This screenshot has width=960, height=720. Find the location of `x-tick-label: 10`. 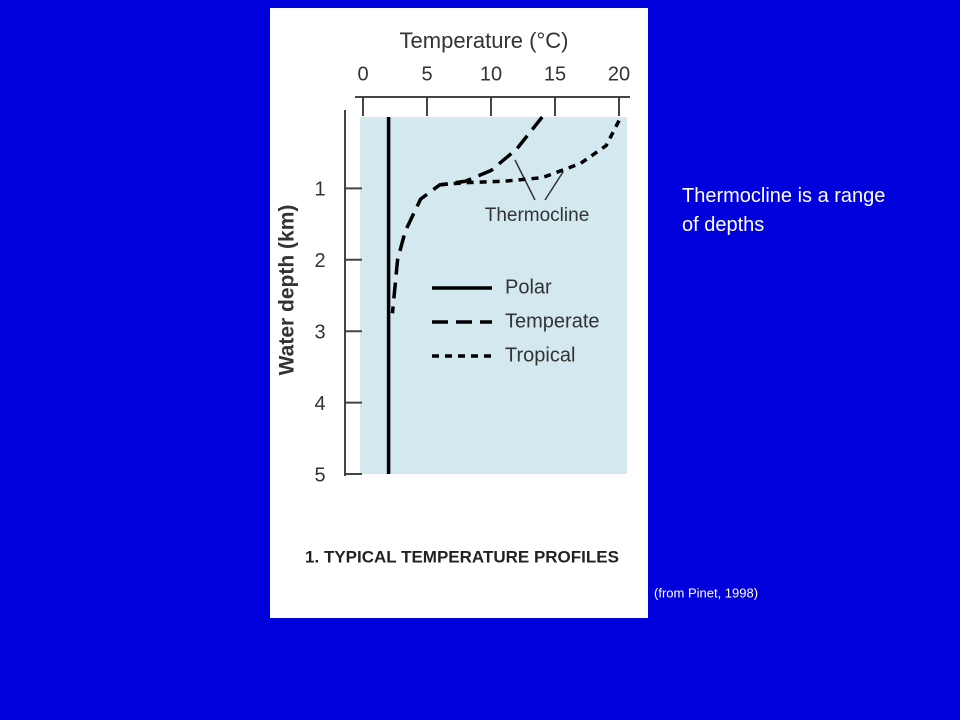

x-tick-label: 10 is located at coordinates (491, 74).